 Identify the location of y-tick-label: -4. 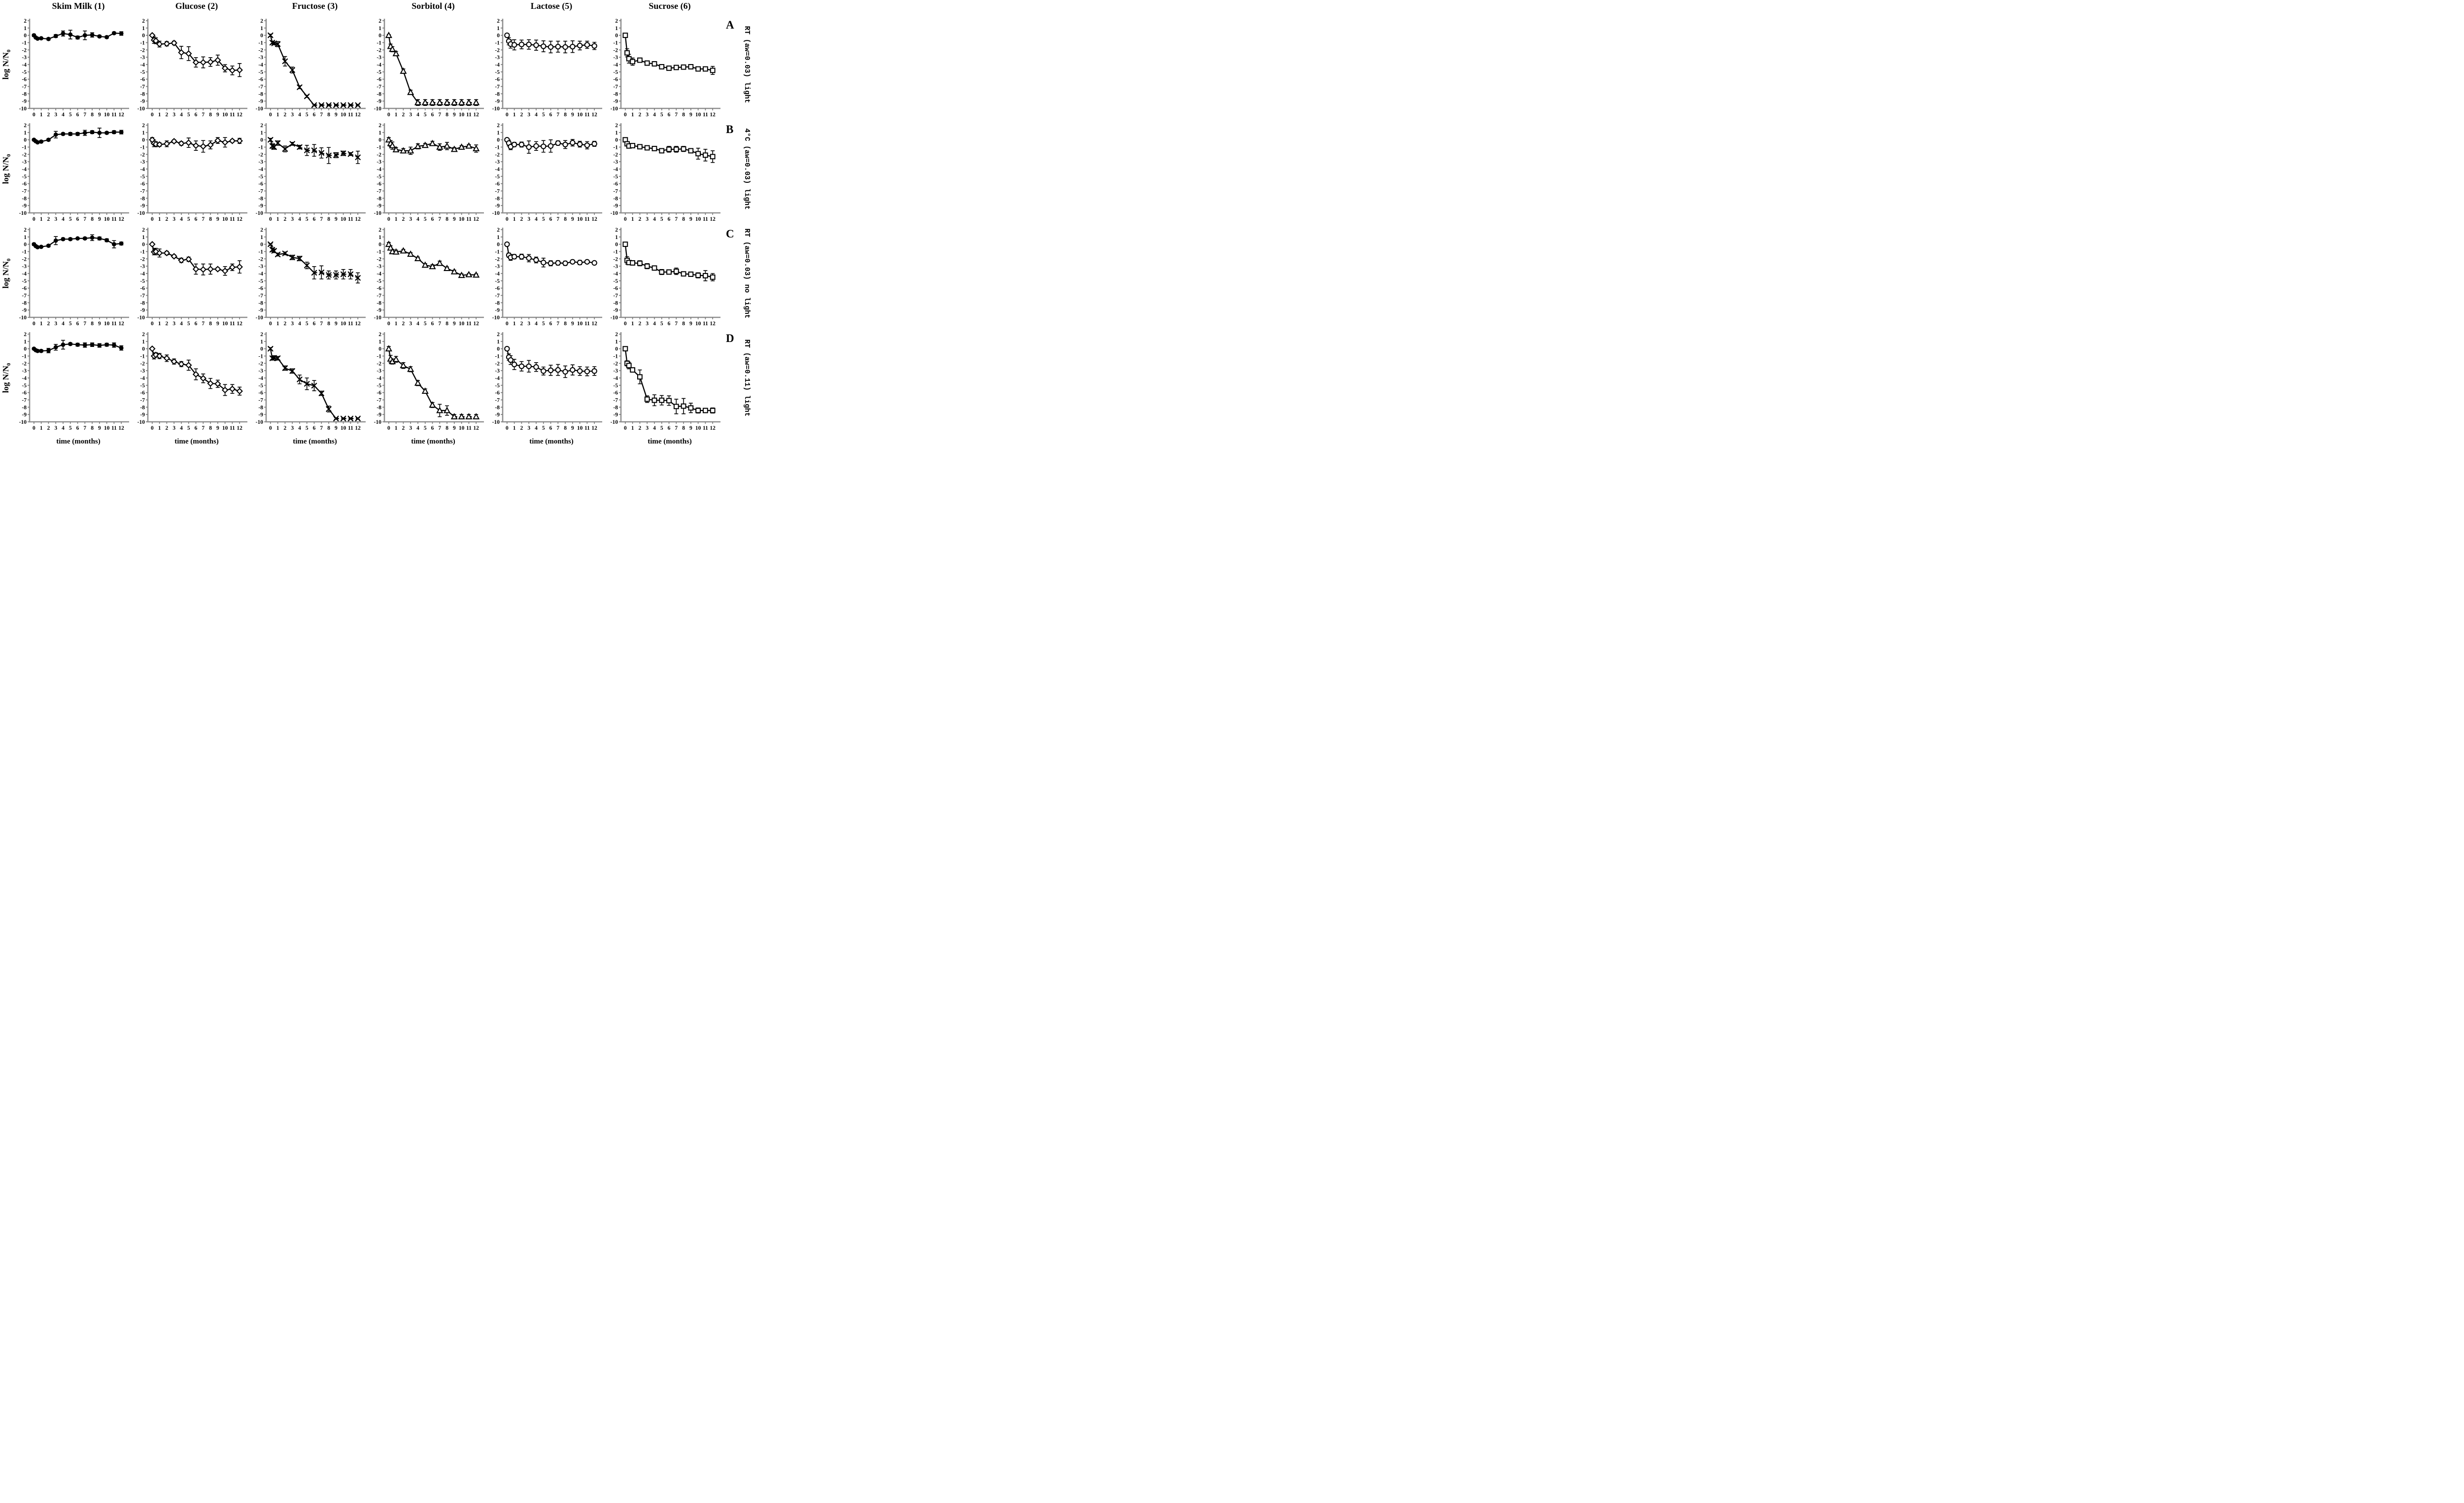
(615, 378).